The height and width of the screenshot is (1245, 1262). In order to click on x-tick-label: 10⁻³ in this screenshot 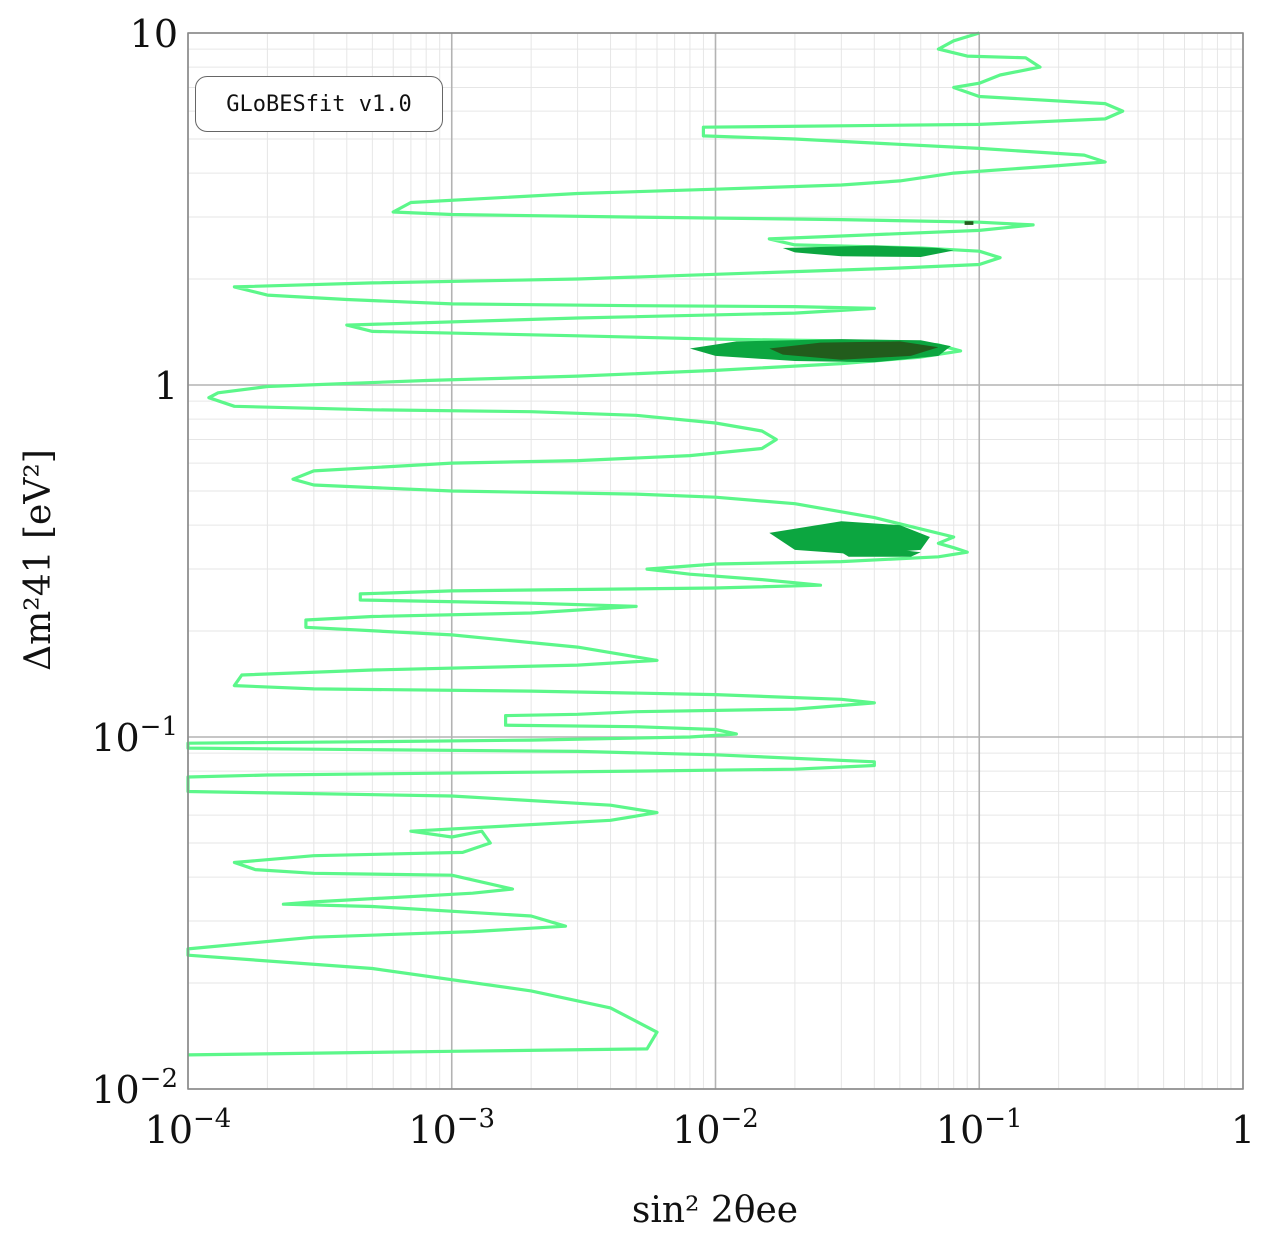, I will do `click(451, 1128)`.